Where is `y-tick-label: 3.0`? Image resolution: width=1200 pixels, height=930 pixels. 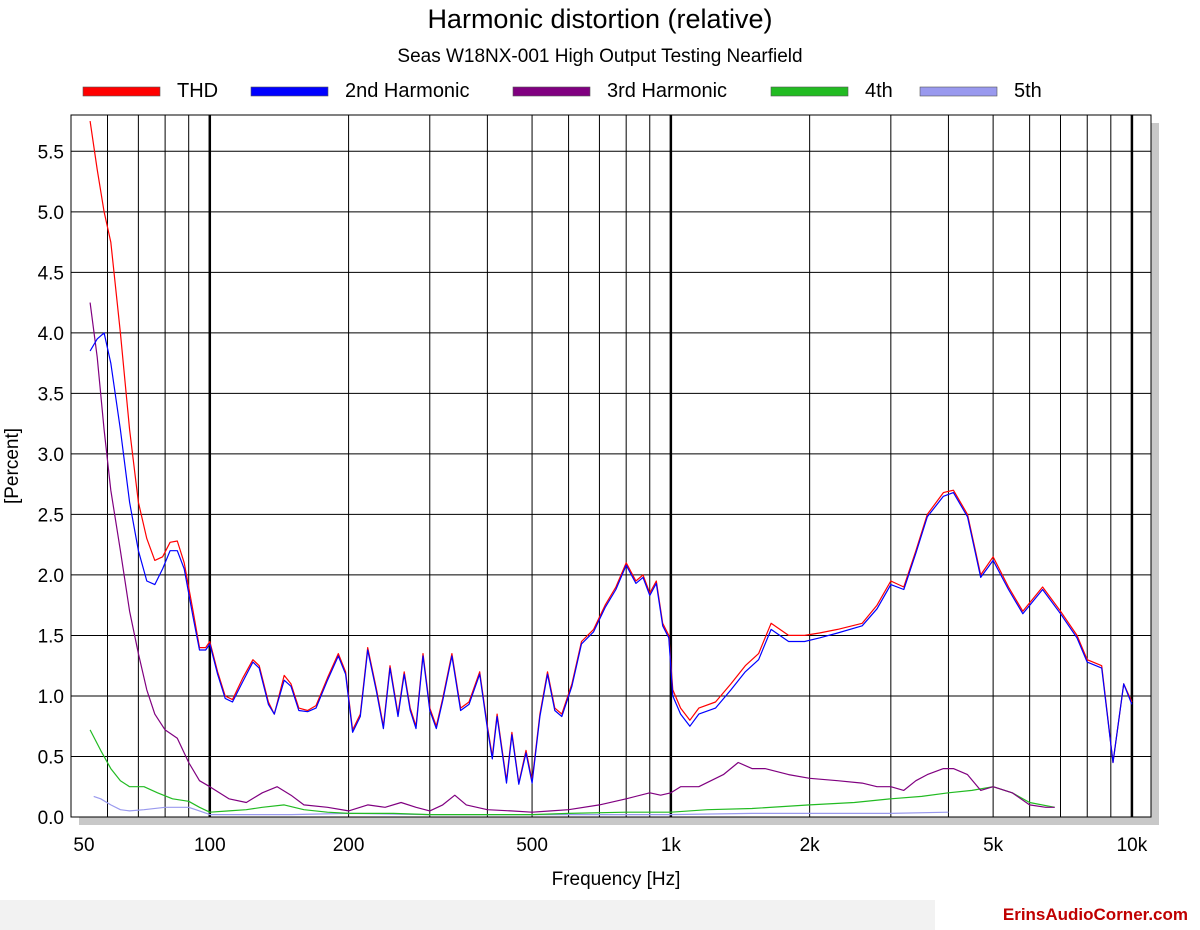
y-tick-label: 3.0 is located at coordinates (51, 455).